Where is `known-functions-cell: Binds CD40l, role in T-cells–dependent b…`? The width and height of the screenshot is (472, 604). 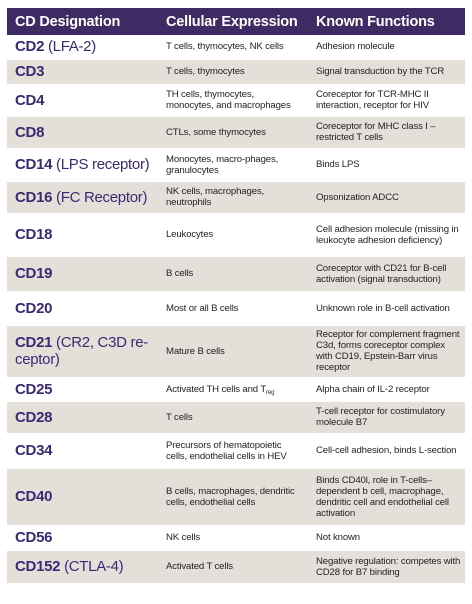
known-functions-cell: Binds CD40l, role in T-cells–dependent b… is located at coordinates (386, 497).